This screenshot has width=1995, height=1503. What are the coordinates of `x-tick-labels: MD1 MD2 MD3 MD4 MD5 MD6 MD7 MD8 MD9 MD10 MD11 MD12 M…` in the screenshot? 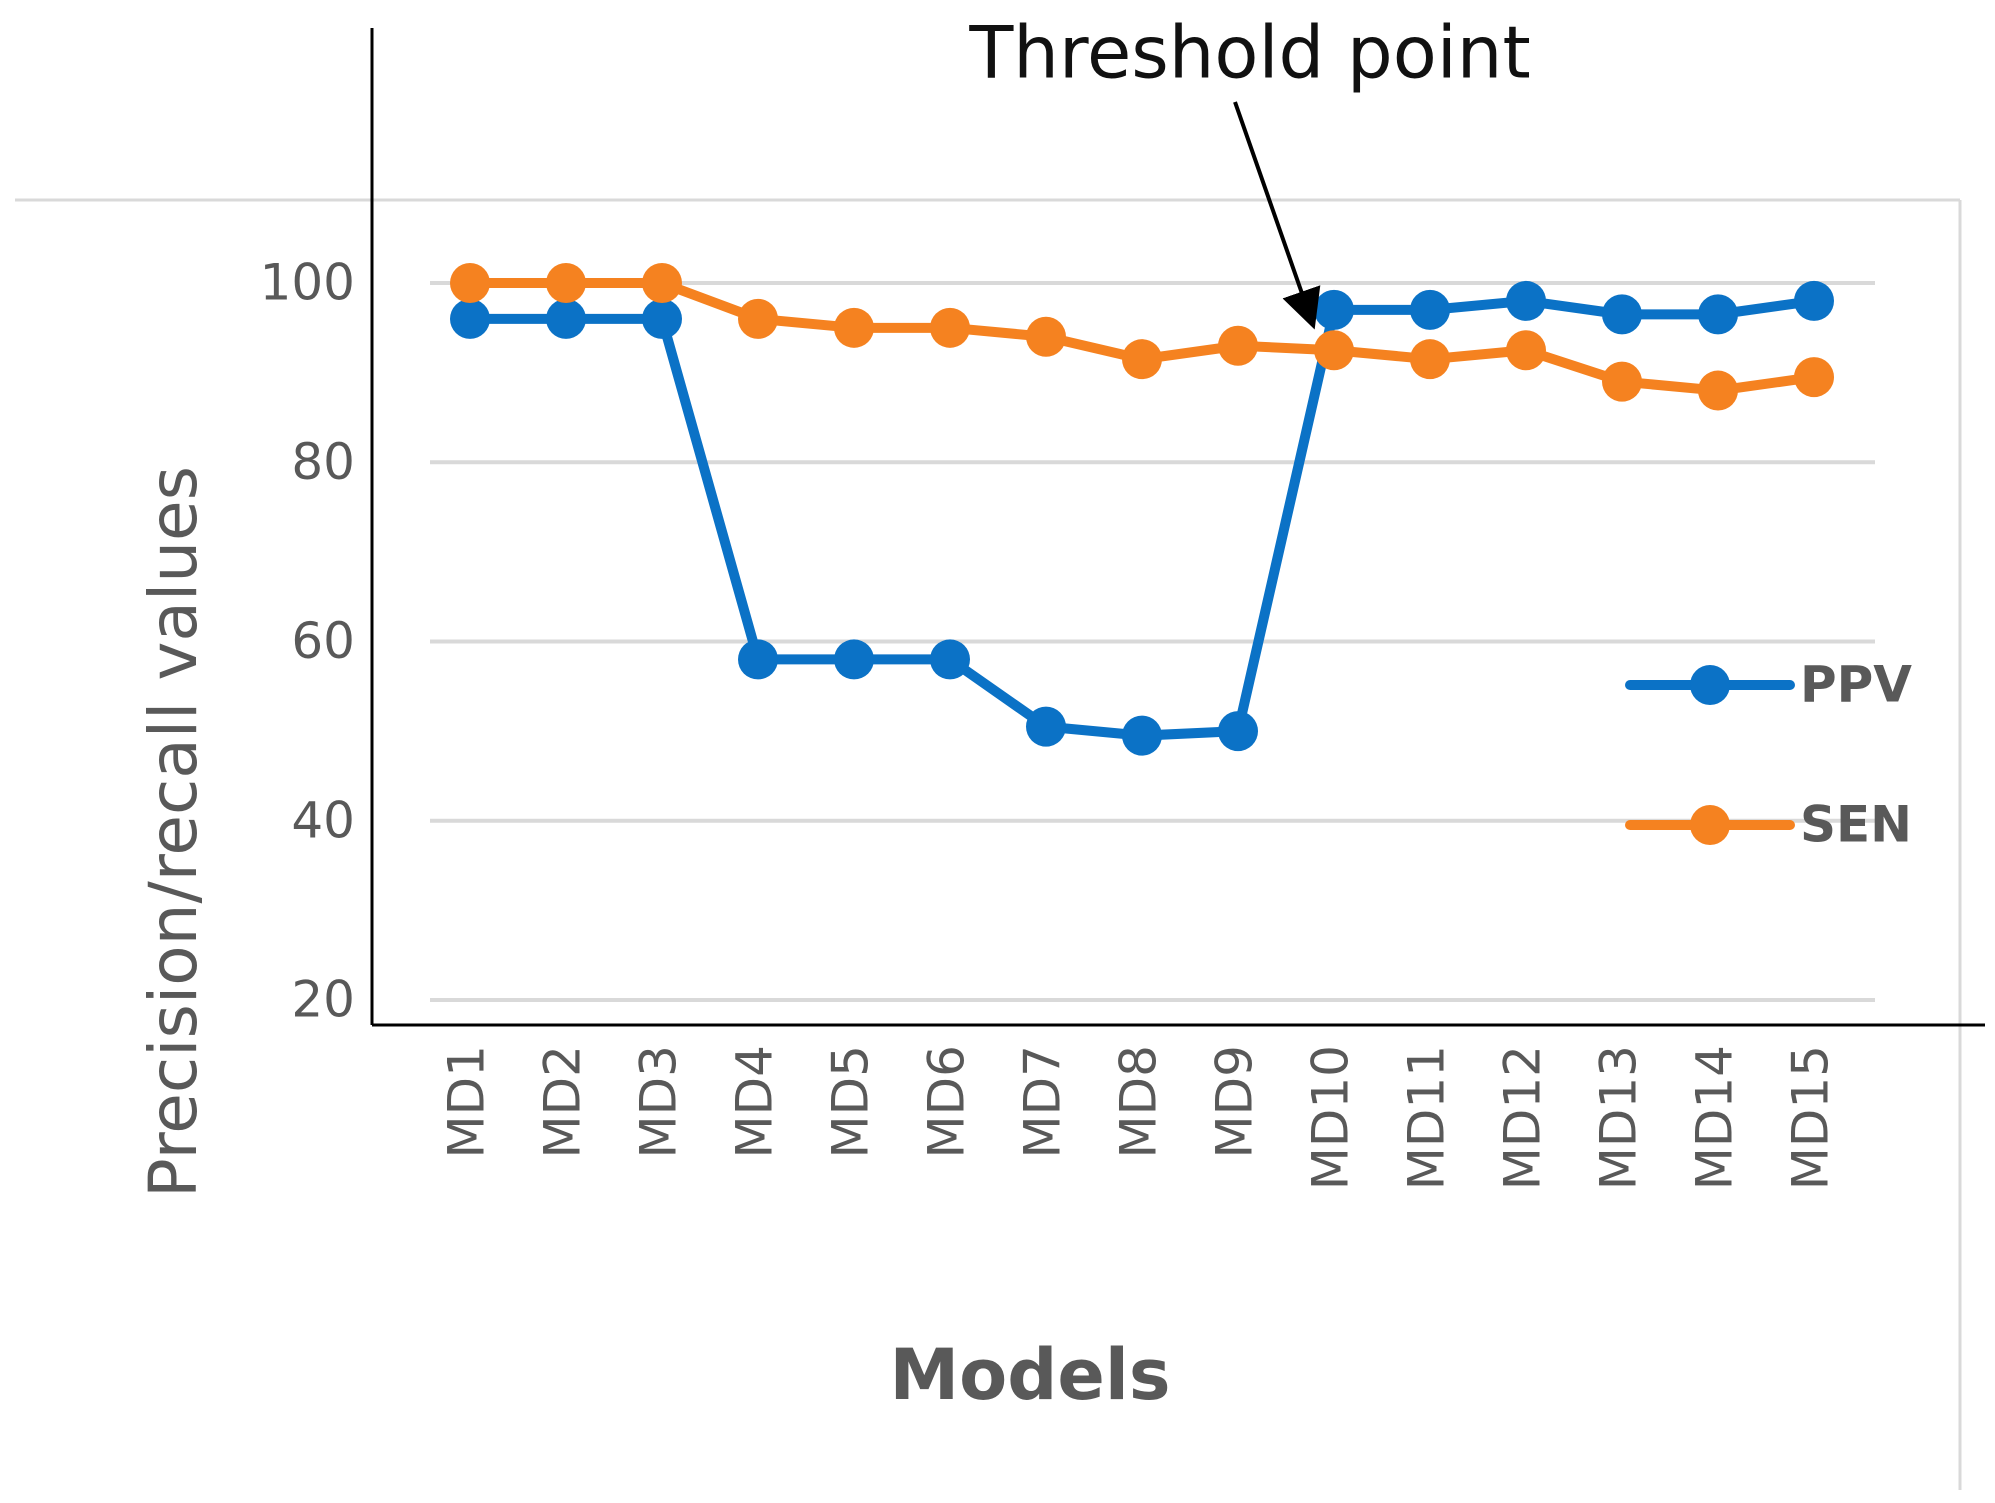 It's located at (1139, 1117).